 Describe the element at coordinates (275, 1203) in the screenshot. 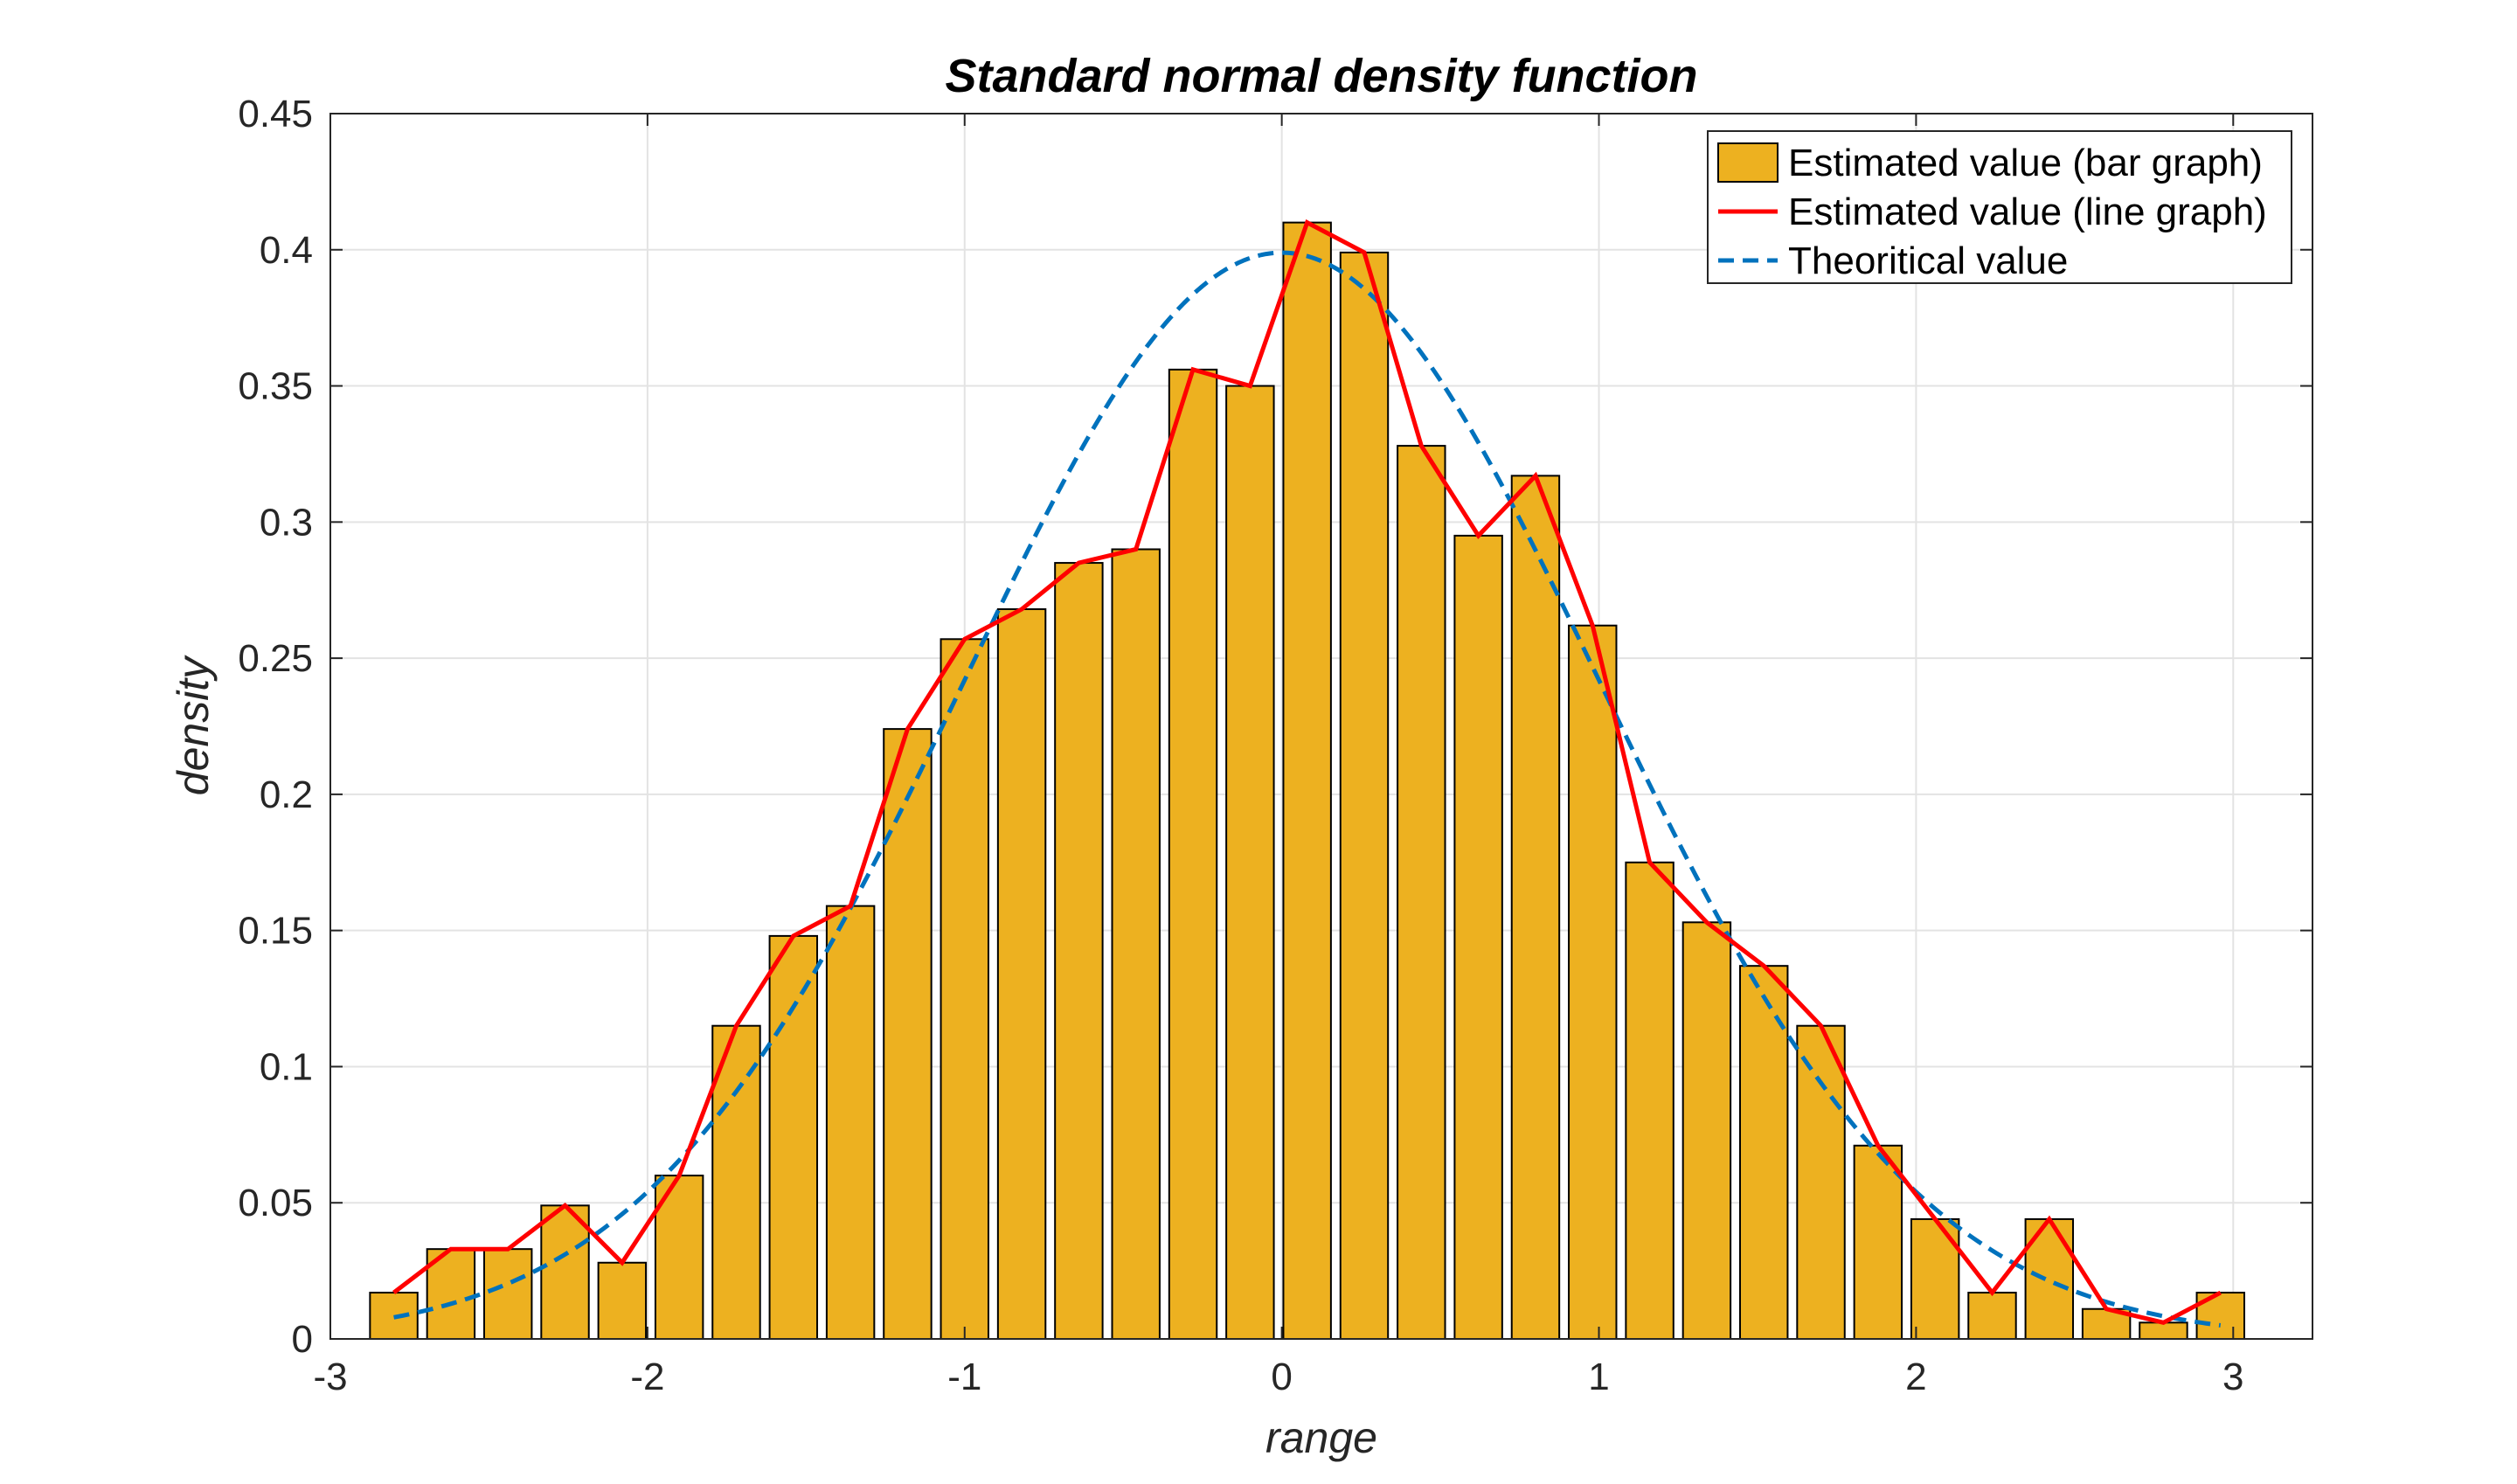

I see `y-tick-label: 0.05` at that location.